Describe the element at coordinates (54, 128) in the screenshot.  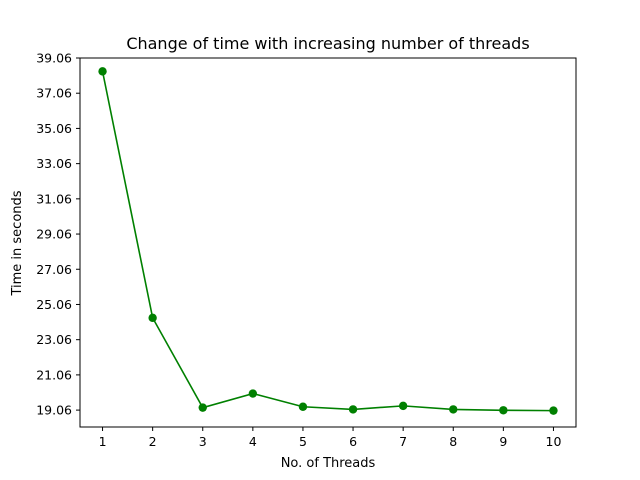
I see `y-tick-label: 35.06` at that location.